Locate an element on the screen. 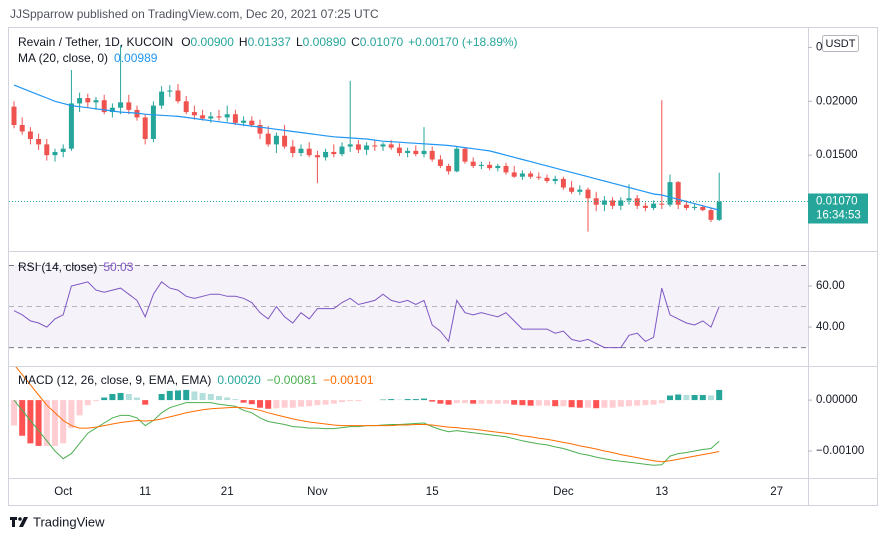 This screenshot has width=886, height=541. y-tick-label: 0. is located at coordinates (821, 47).